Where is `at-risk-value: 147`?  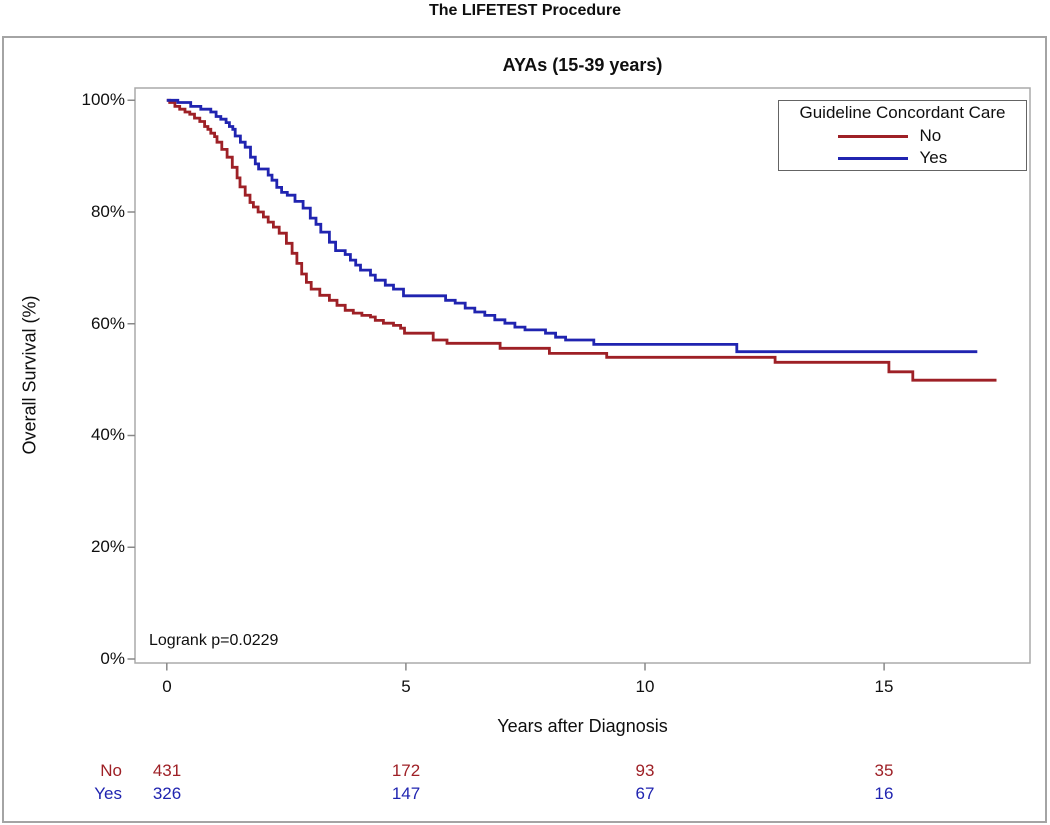 at-risk-value: 147 is located at coordinates (406, 793).